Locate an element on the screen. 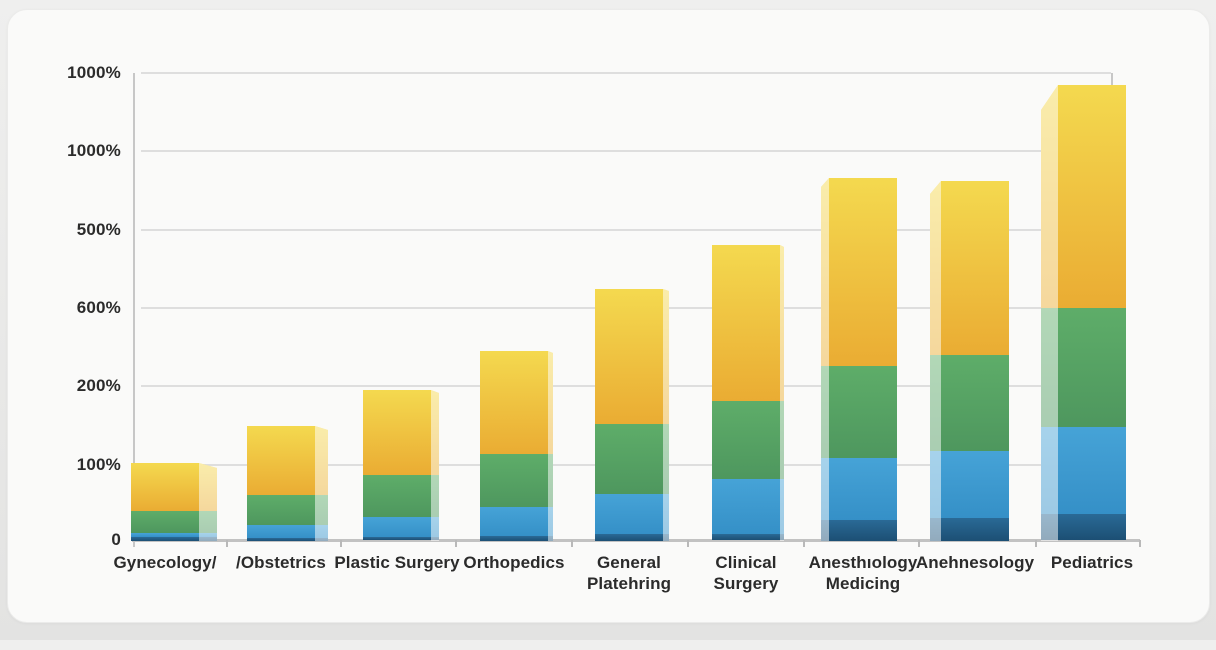  x-category-label-line: Orthopedics is located at coordinates (514, 562).